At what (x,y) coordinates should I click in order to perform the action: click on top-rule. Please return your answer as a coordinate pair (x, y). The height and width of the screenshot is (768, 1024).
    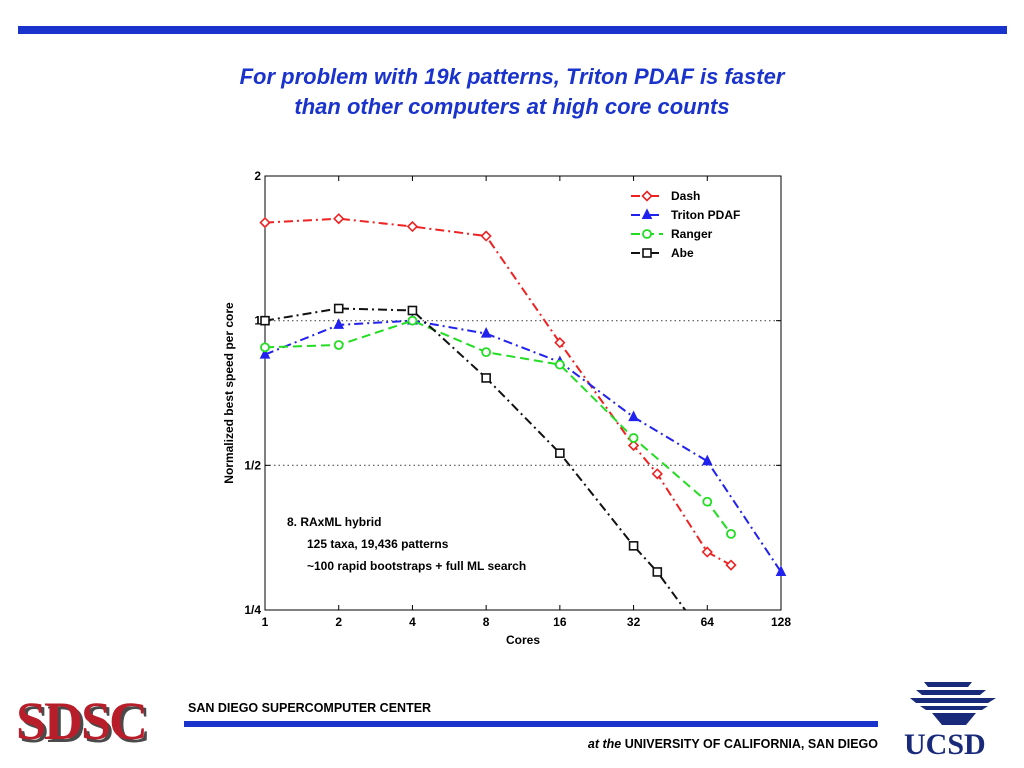
    Looking at the image, I should click on (512, 30).